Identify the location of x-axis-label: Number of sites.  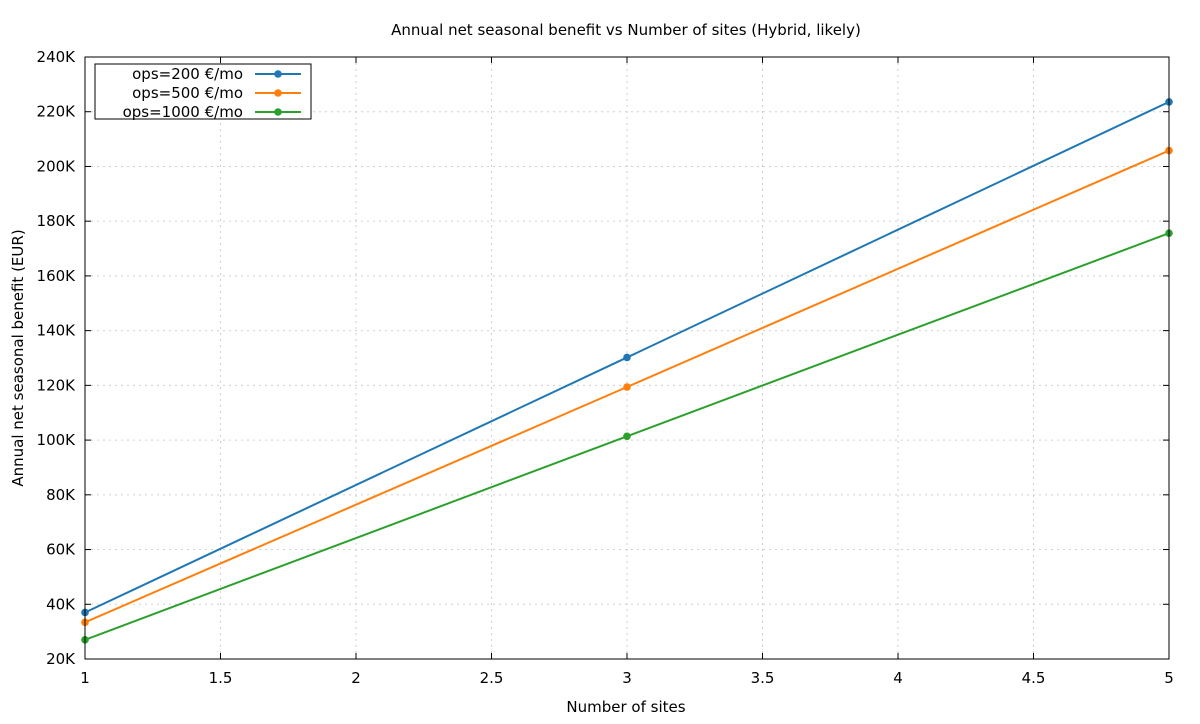
(625, 707).